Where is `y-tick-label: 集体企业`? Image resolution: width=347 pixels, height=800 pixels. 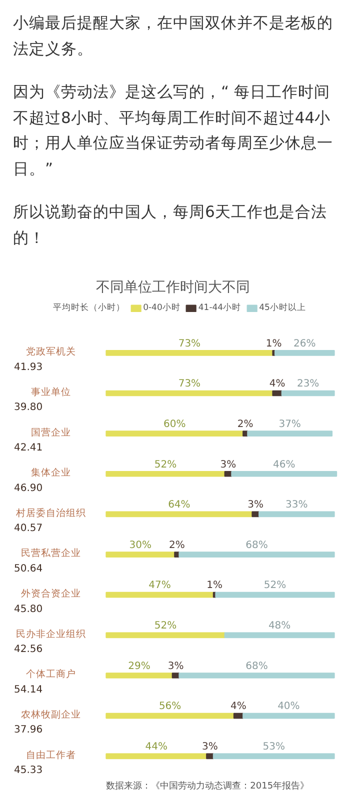 y-tick-label: 集体企业 is located at coordinates (50, 472).